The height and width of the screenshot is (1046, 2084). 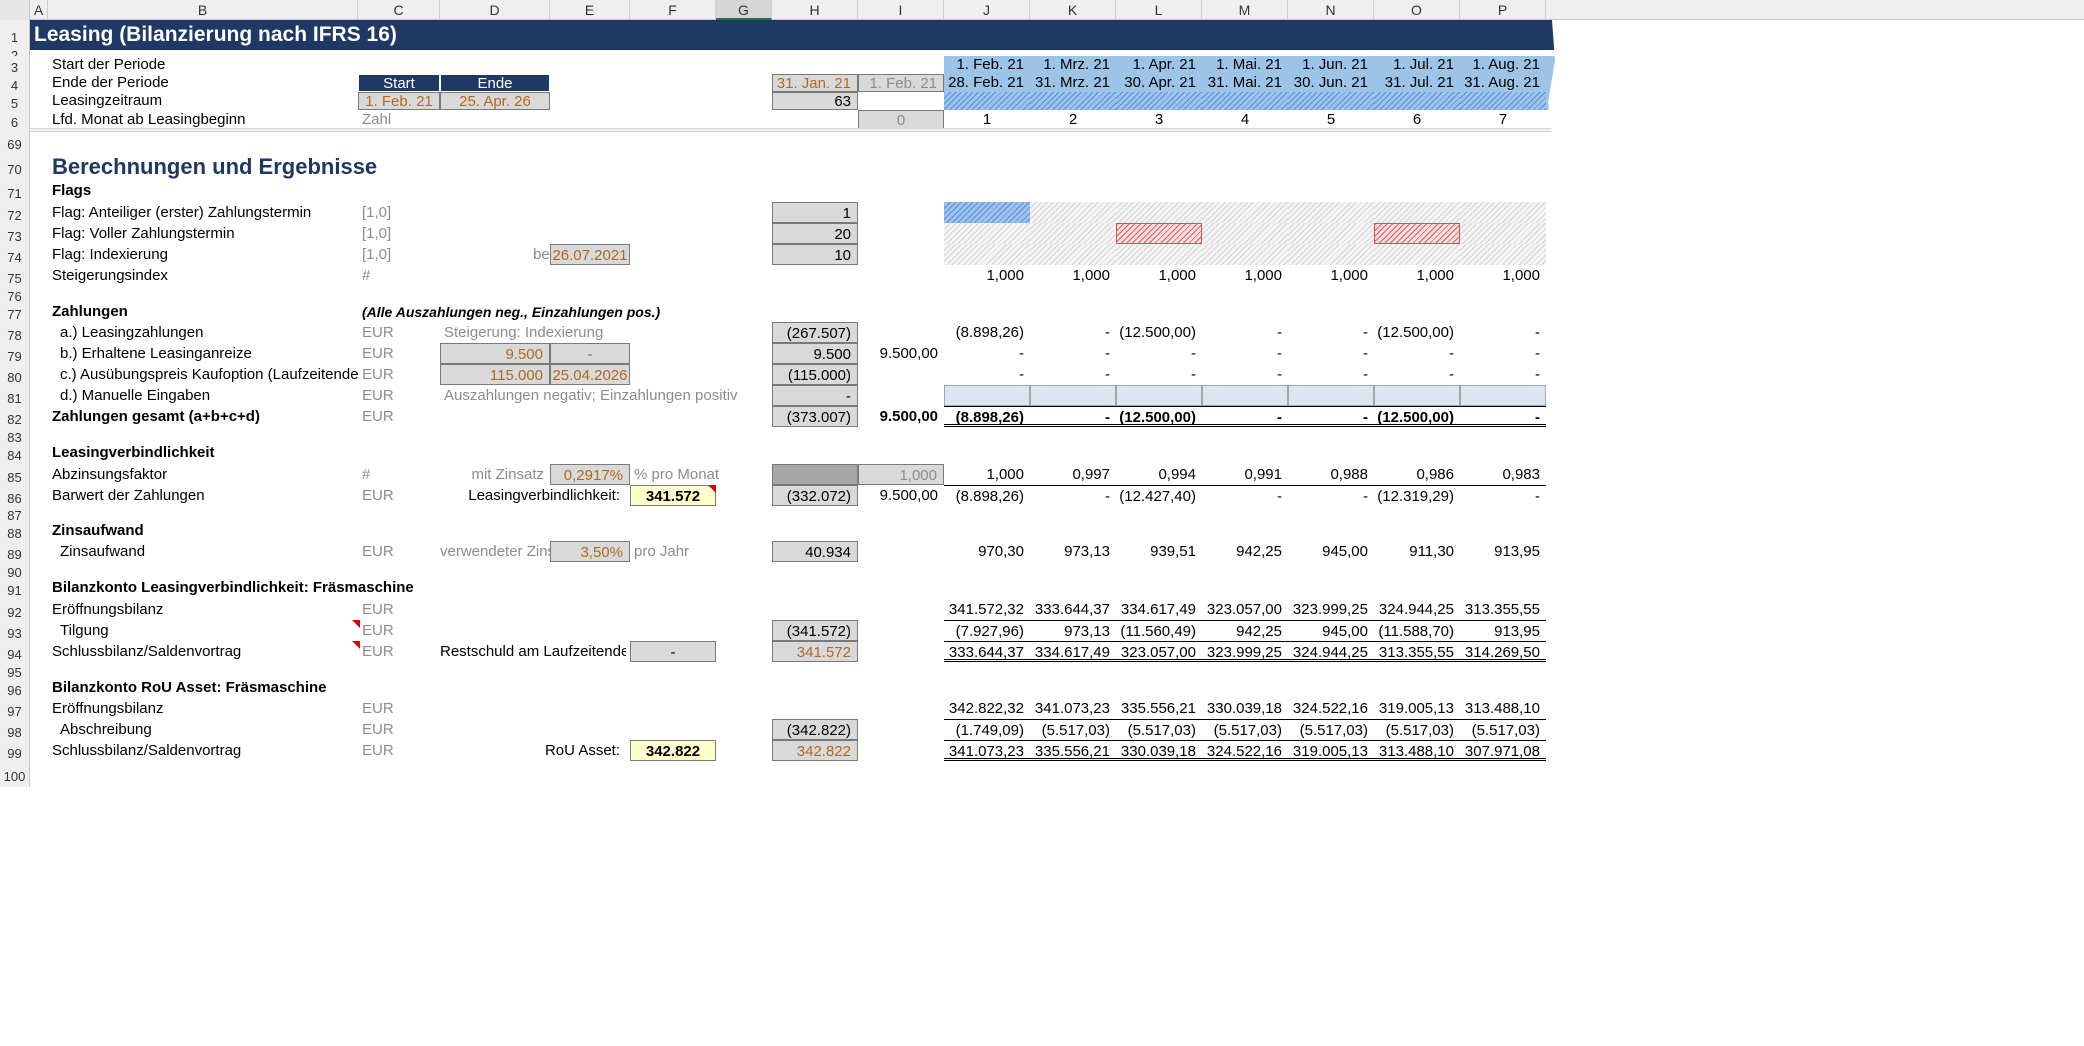 I want to click on timeline-end-date: 30. Jun. 21, so click(x=1331, y=83).